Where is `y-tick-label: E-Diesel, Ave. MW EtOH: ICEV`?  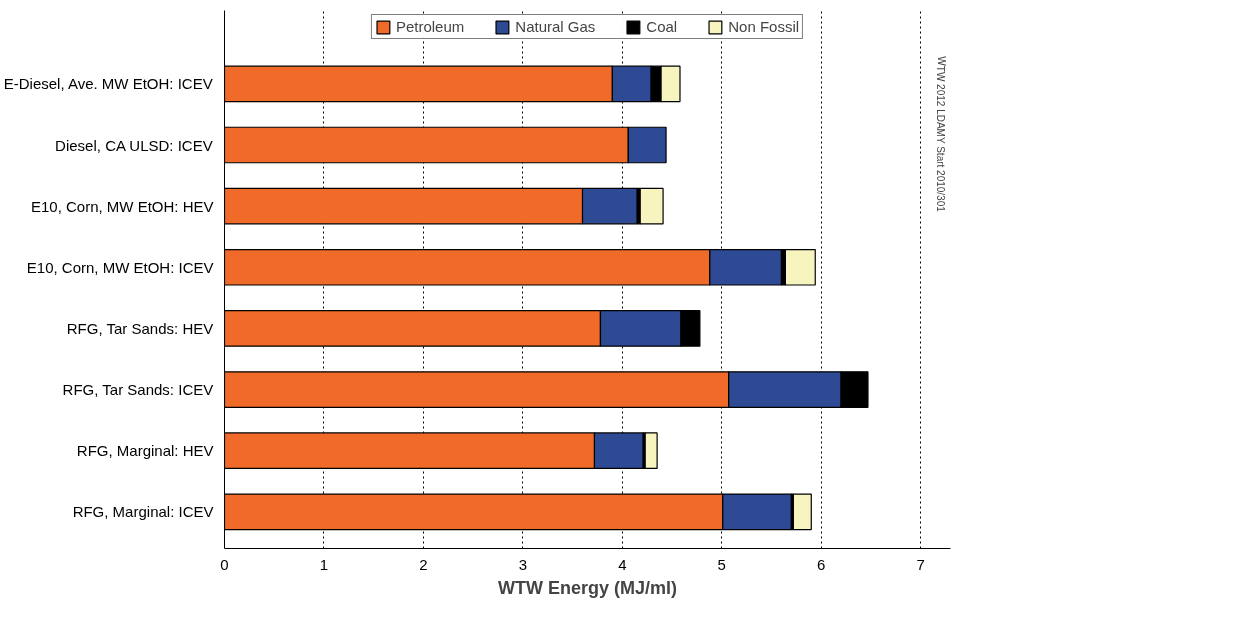 y-tick-label: E-Diesel, Ave. MW EtOH: ICEV is located at coordinates (108, 84).